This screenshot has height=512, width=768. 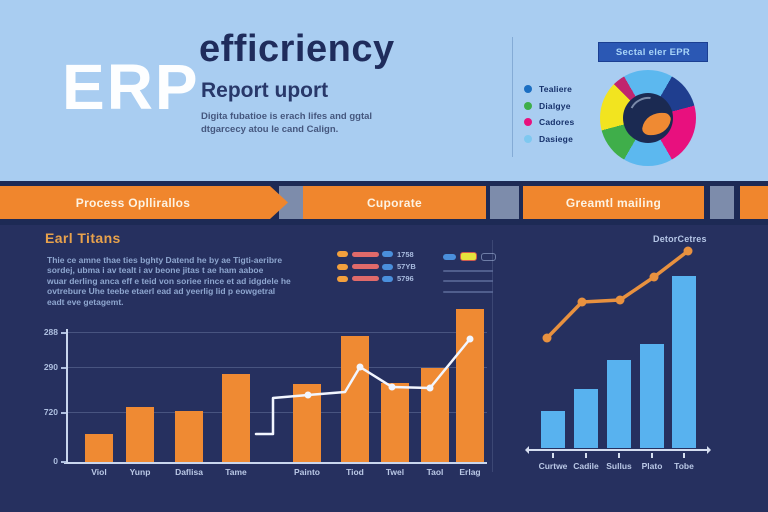 I want to click on mini-legend-row: 5796, so click(x=376, y=279).